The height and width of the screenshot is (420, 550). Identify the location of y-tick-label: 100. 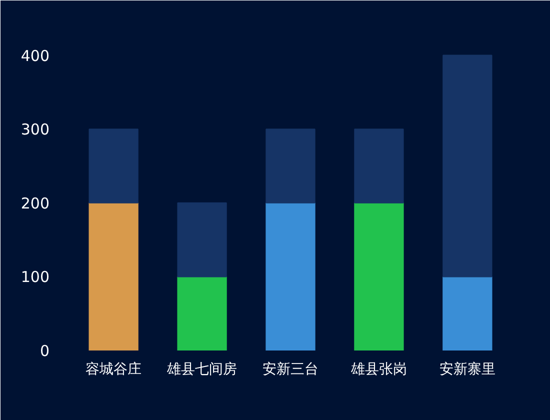
(35, 277).